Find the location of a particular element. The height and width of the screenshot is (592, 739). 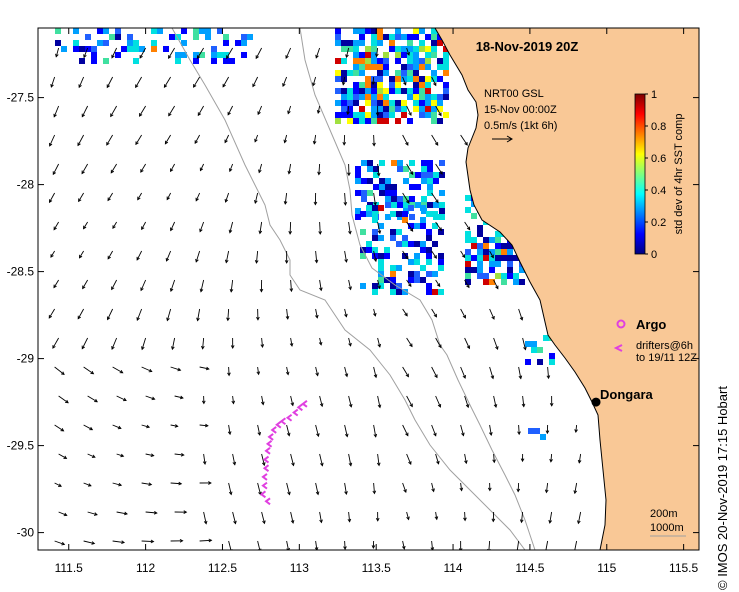

y-tick-label: -30 is located at coordinates (26, 533).